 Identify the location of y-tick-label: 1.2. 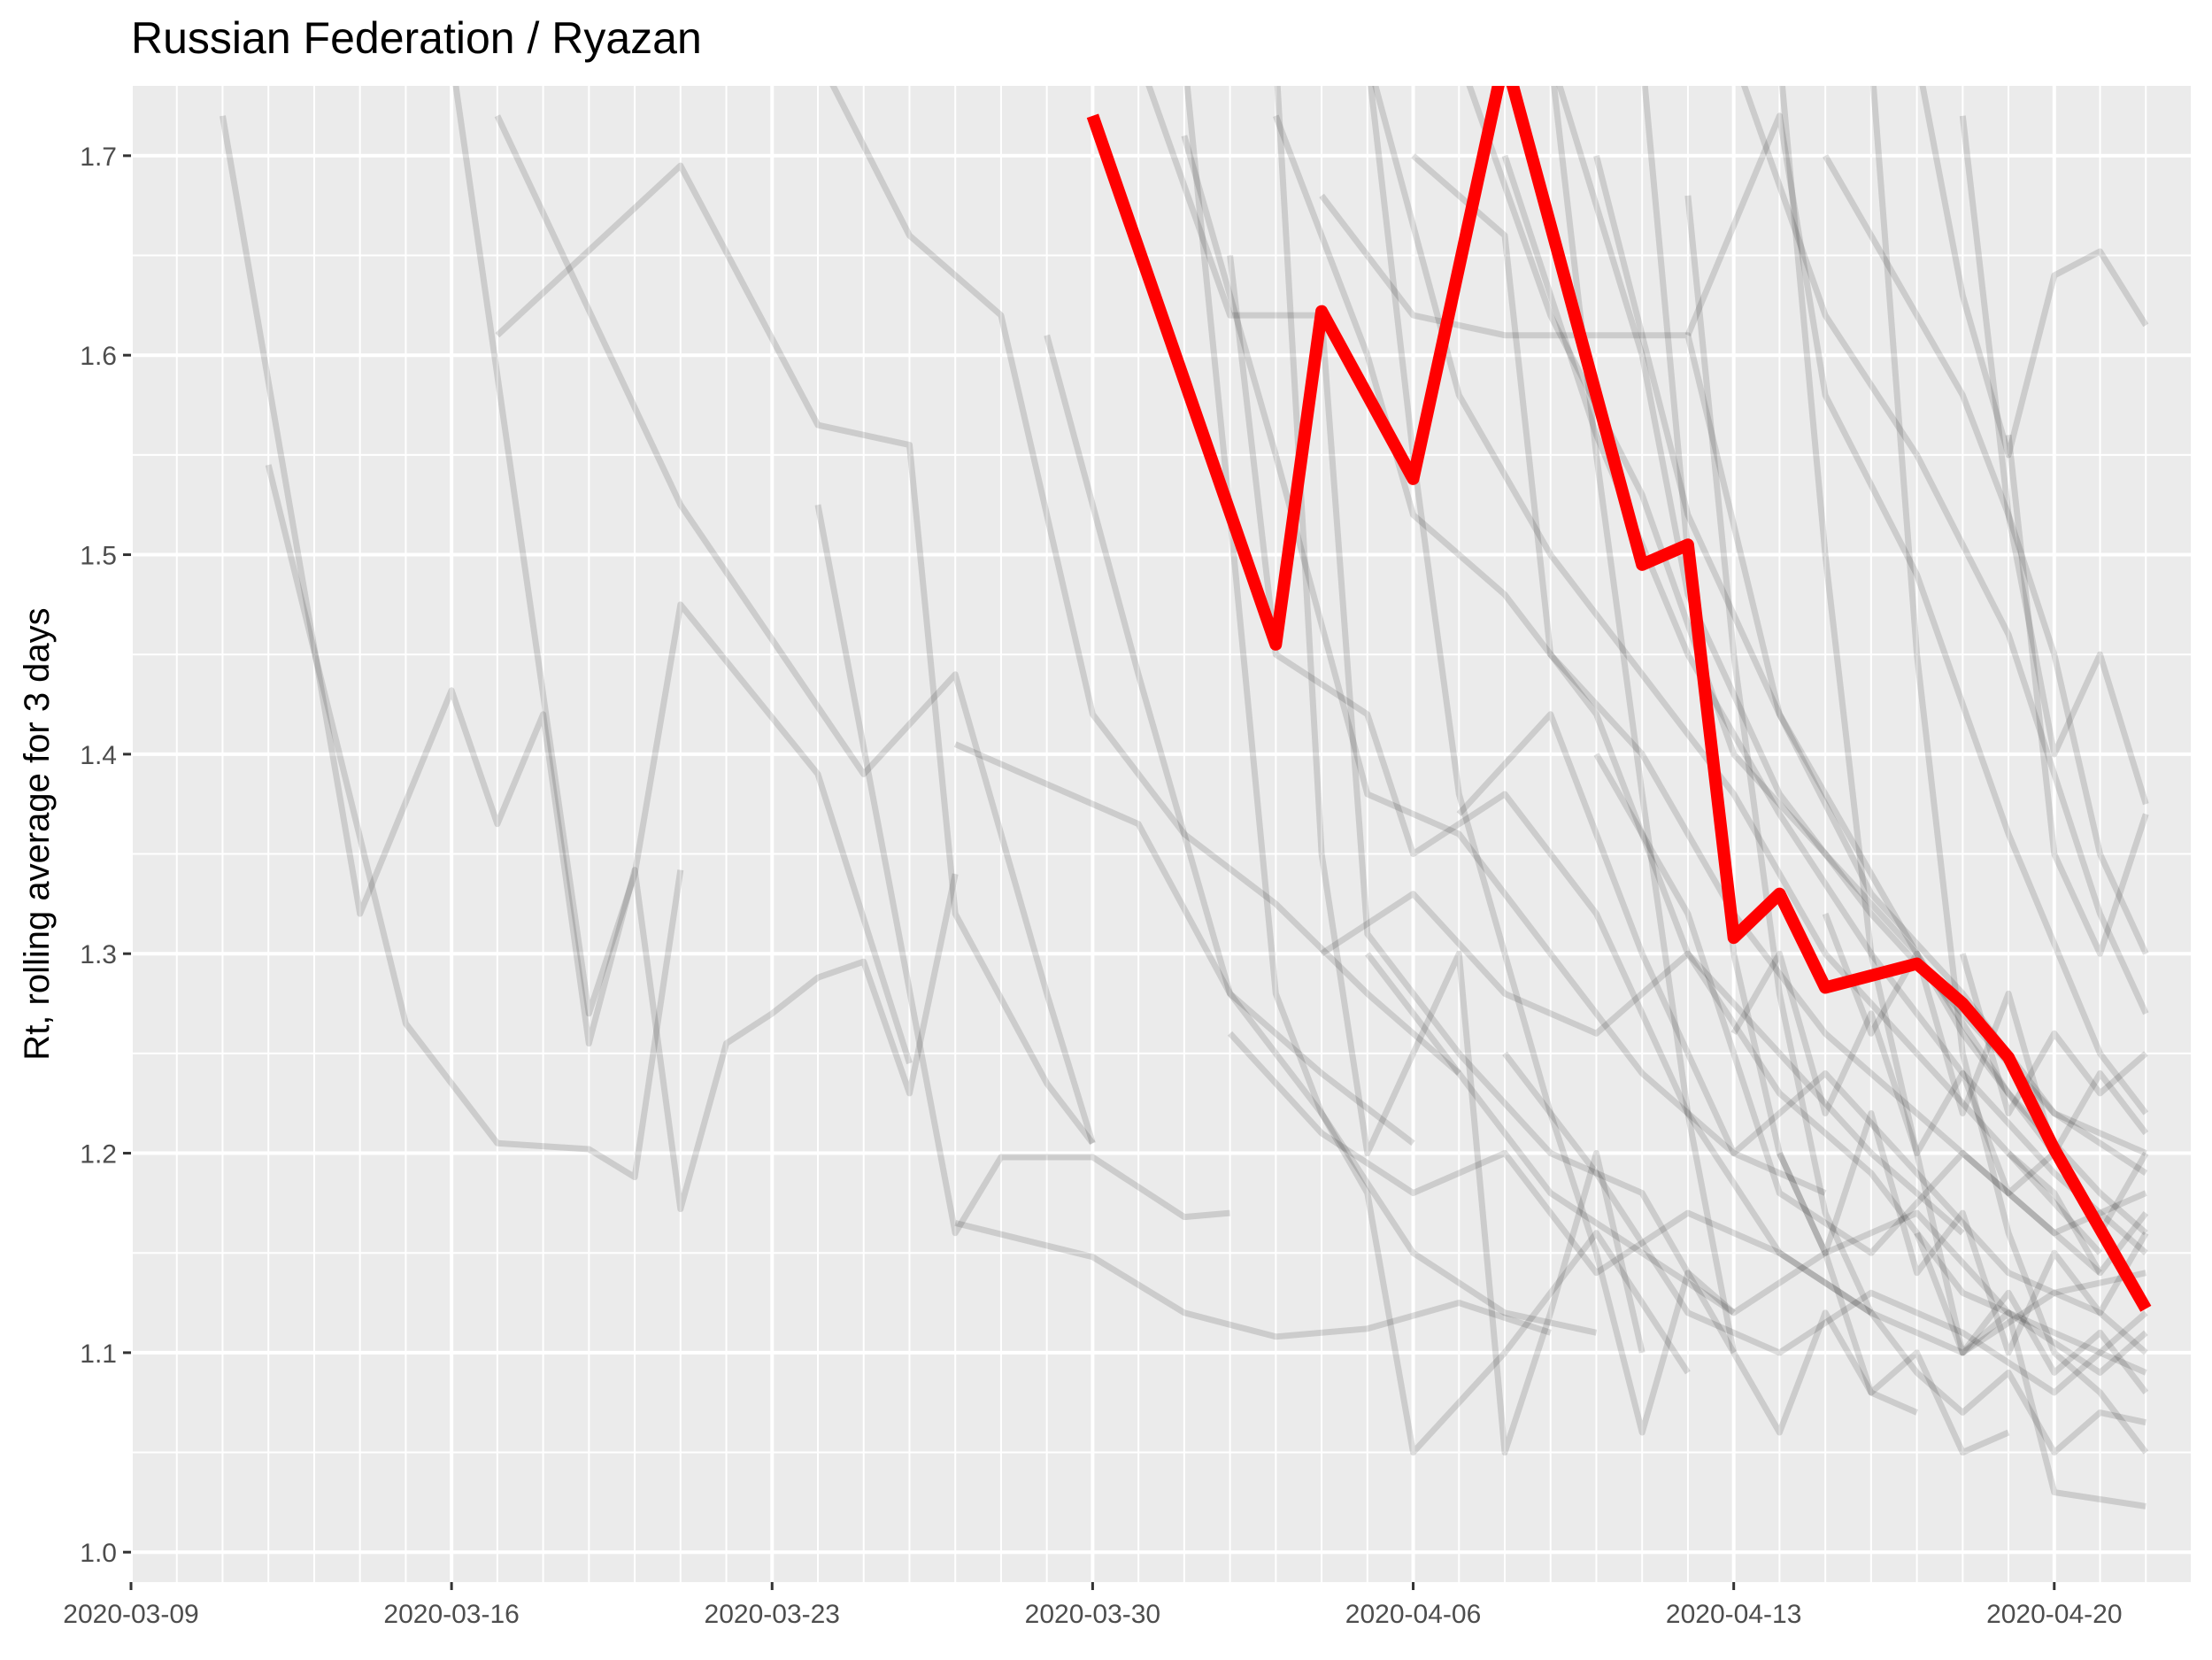
(98, 1155).